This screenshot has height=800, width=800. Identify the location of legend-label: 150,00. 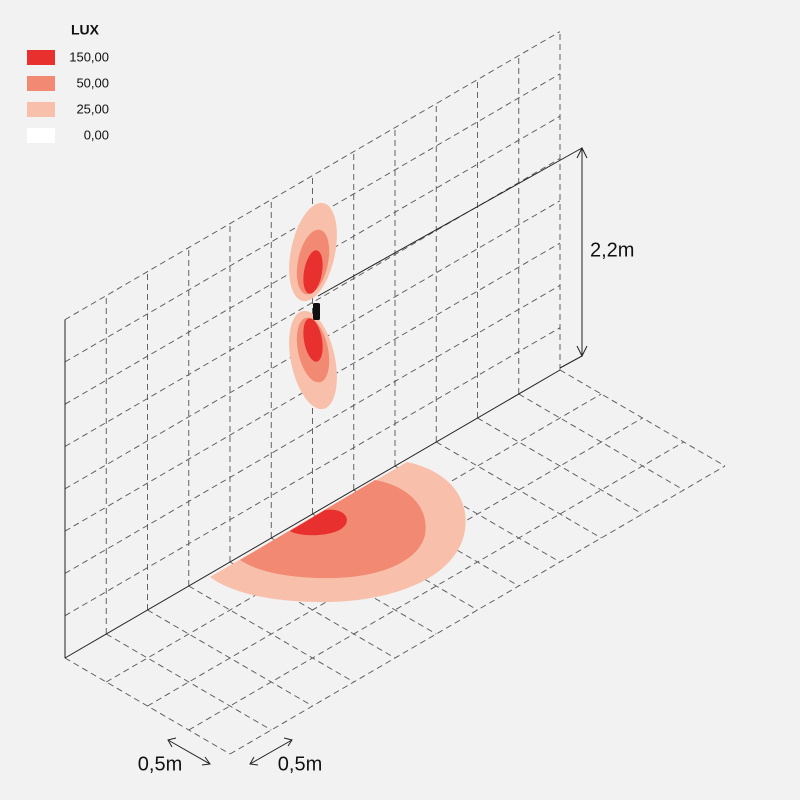
(89, 56).